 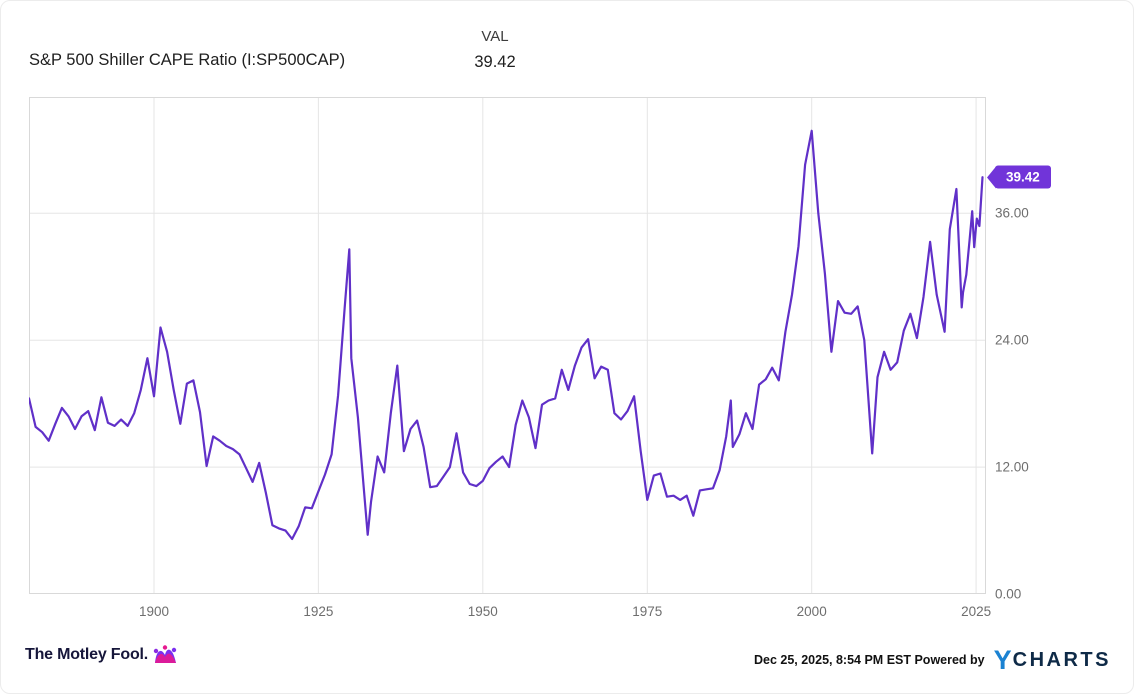 I want to click on y-axis-tick-label: 0.00, so click(x=1008, y=594).